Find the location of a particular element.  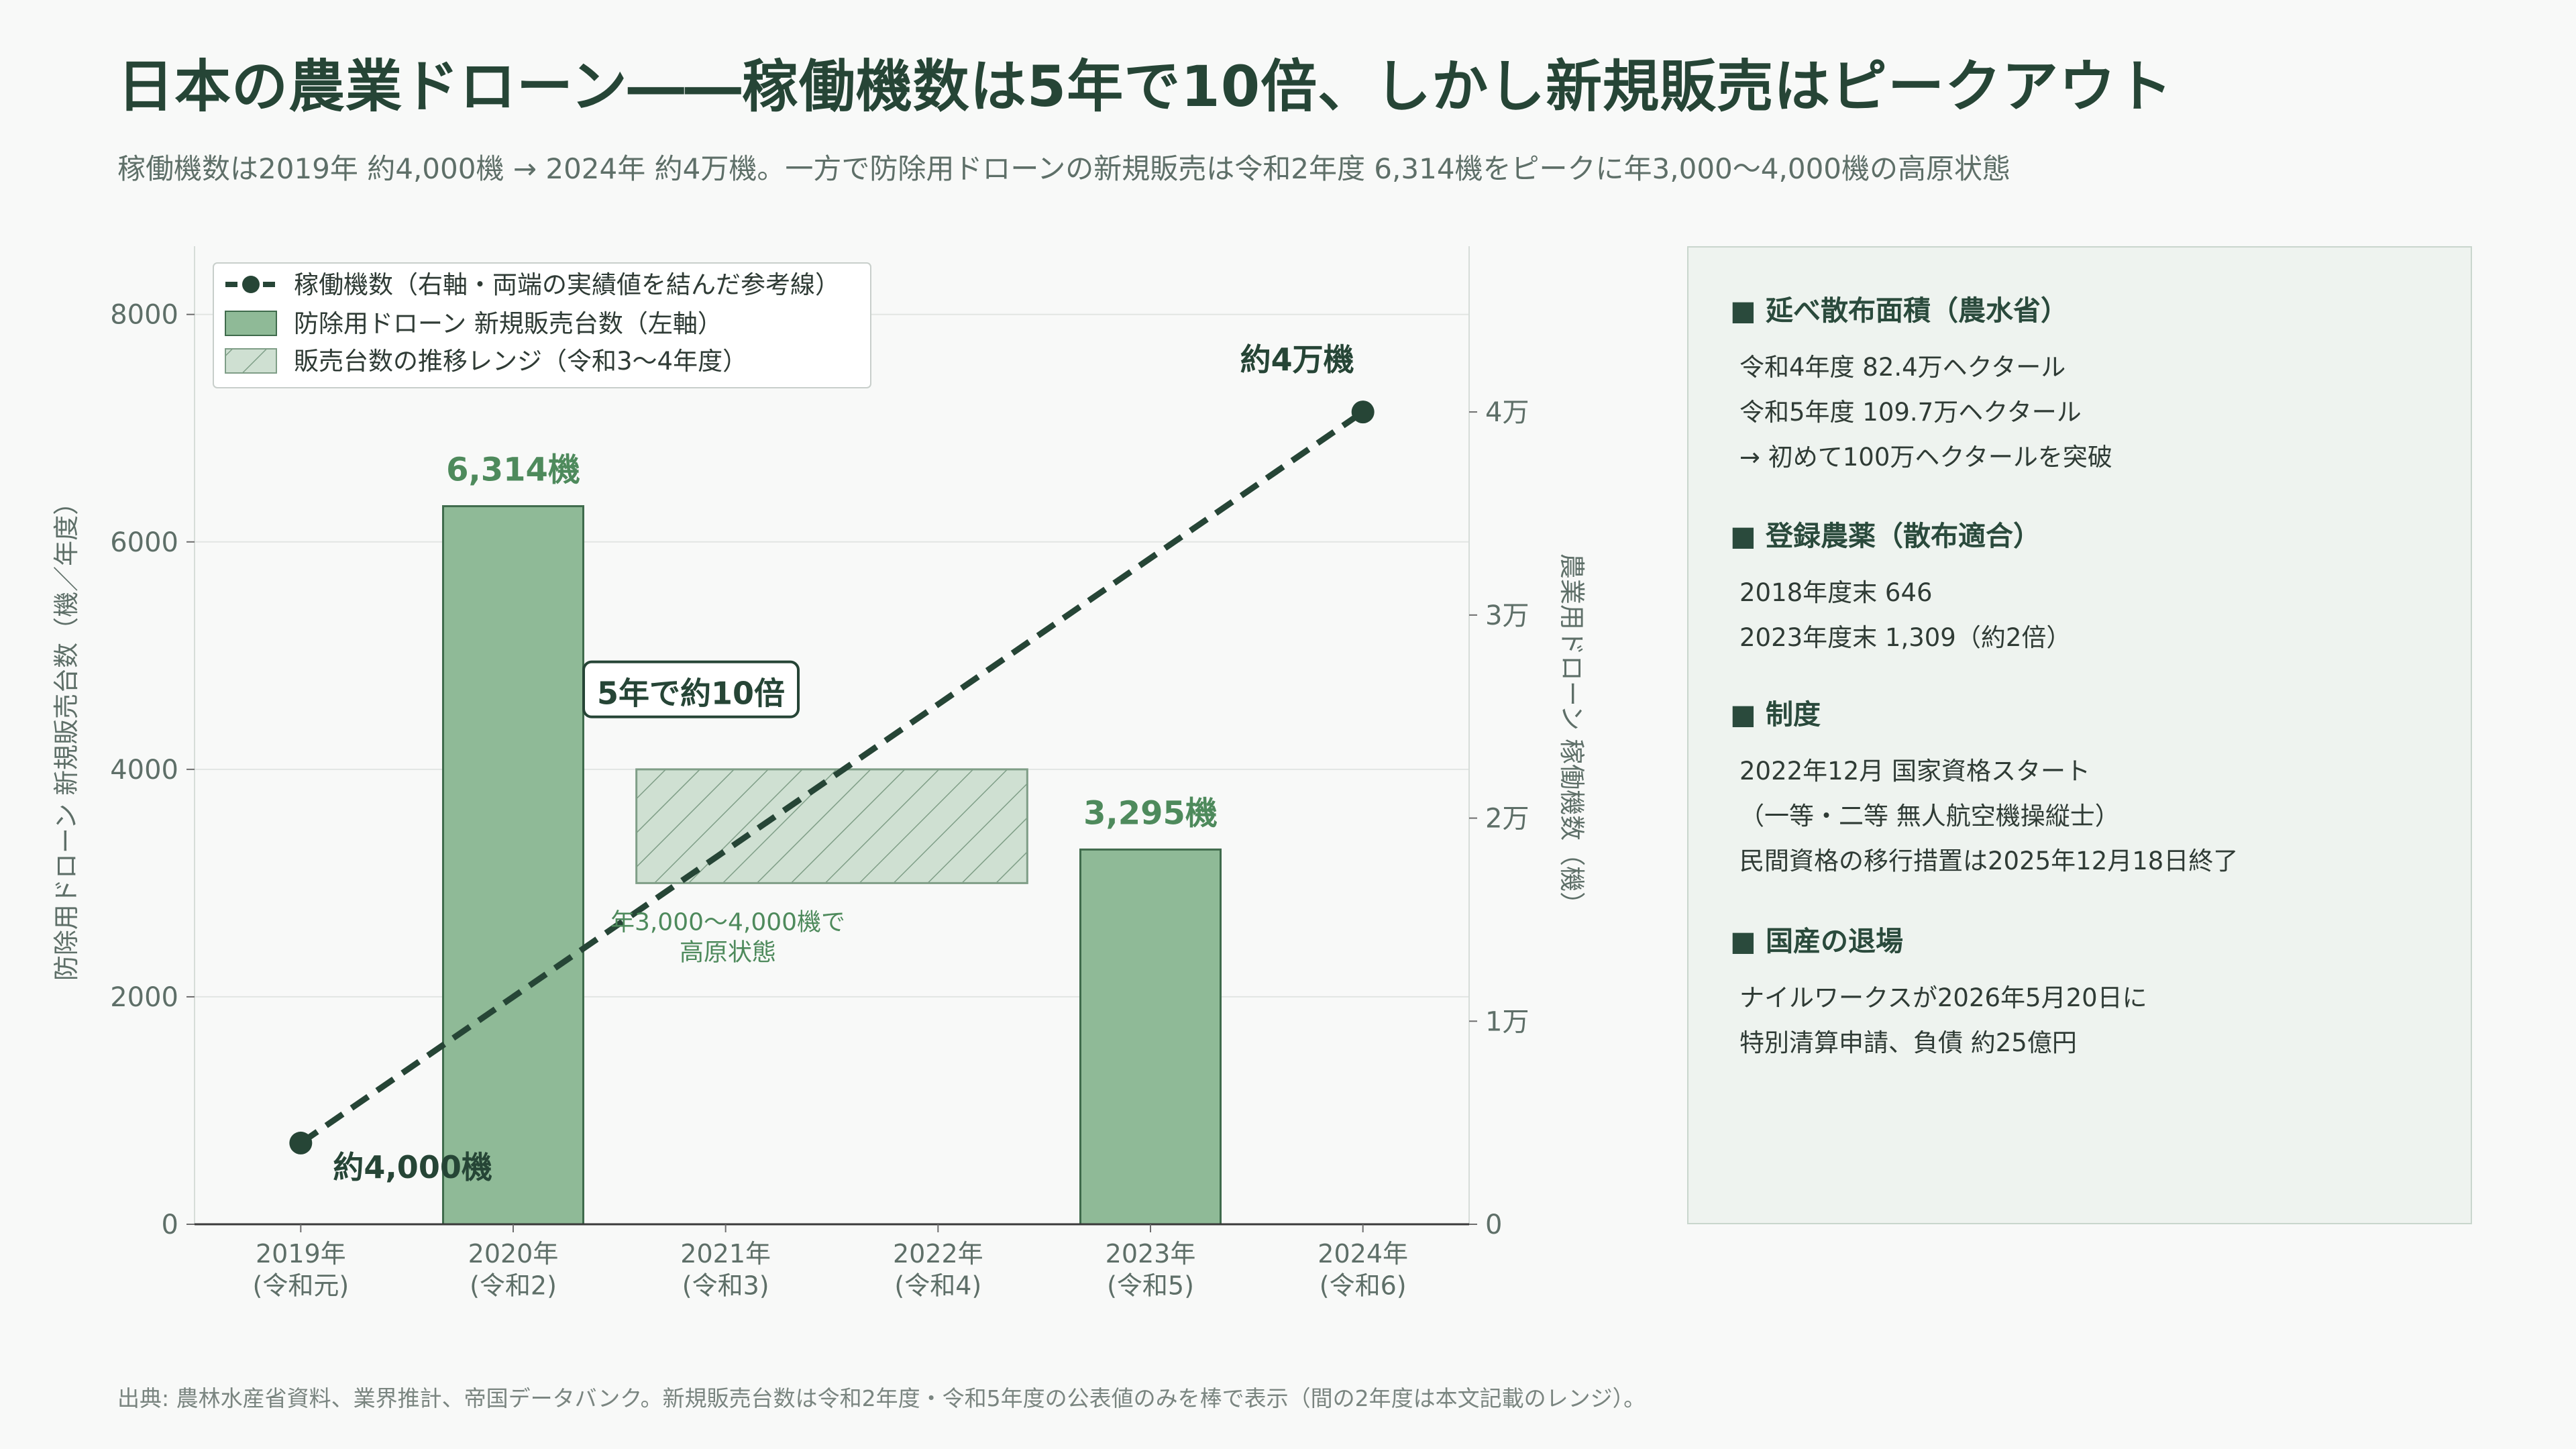

y2-axis-title: 農業用ドローン 稼働機数（機） is located at coordinates (1572, 735).